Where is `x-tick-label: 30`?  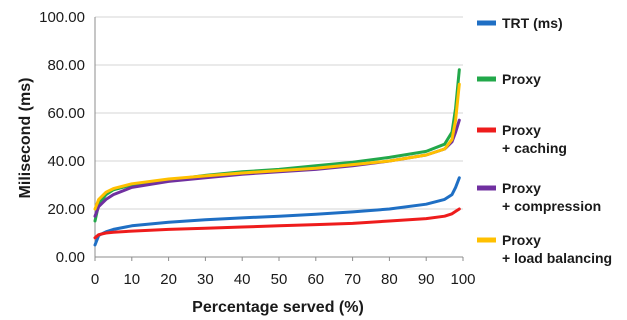 x-tick-label: 30 is located at coordinates (205, 279).